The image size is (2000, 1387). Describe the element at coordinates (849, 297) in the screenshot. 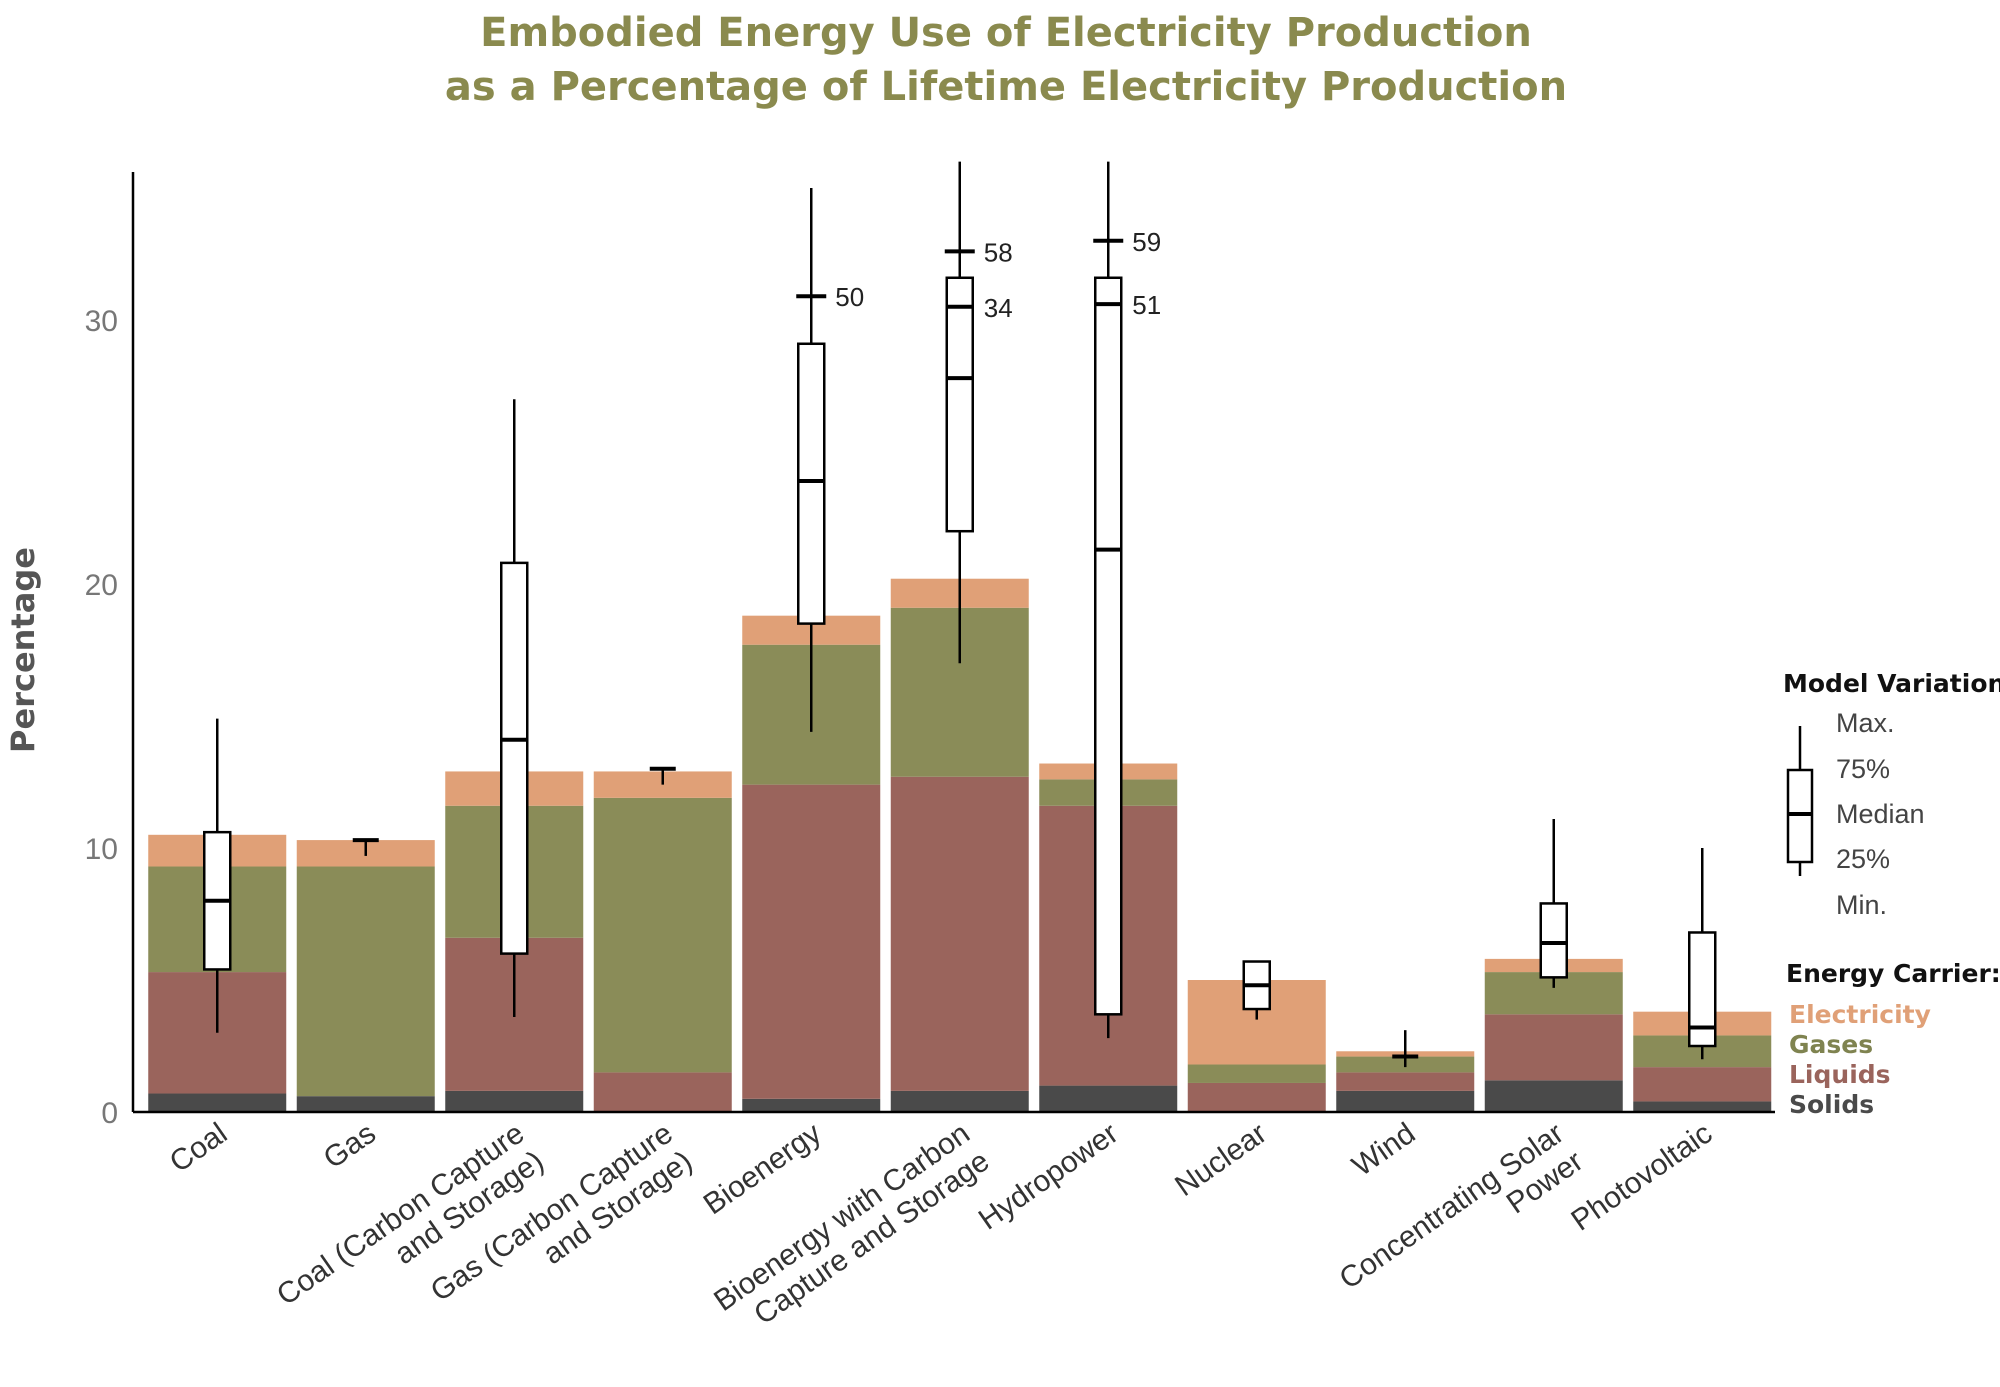

I see `max-value-label: 50` at that location.